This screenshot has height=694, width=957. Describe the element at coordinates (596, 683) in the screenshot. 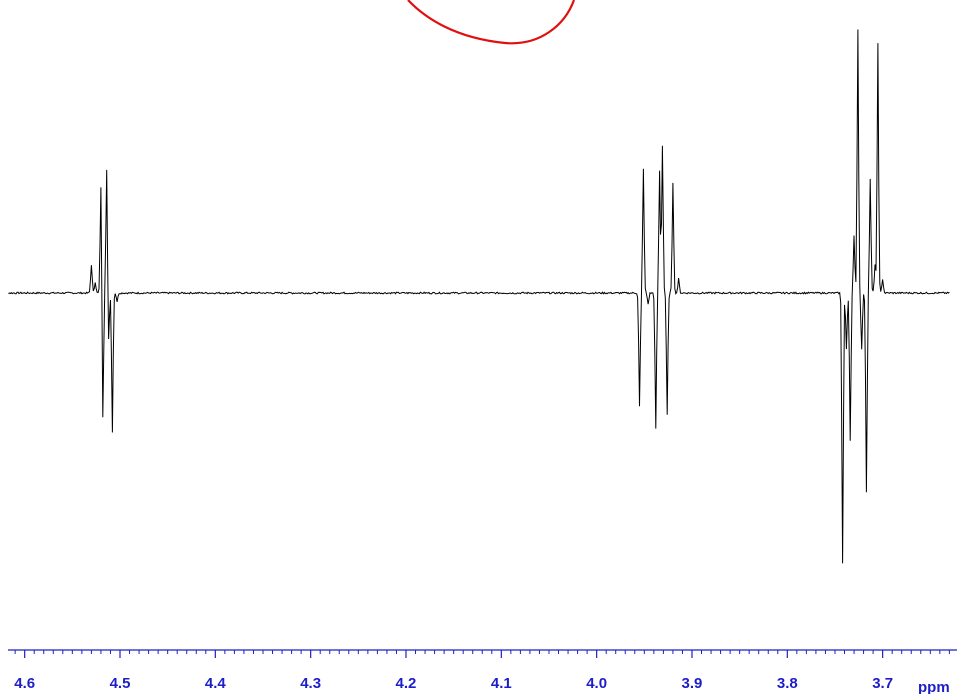

I see `tick-label-4.0: 4.0` at that location.